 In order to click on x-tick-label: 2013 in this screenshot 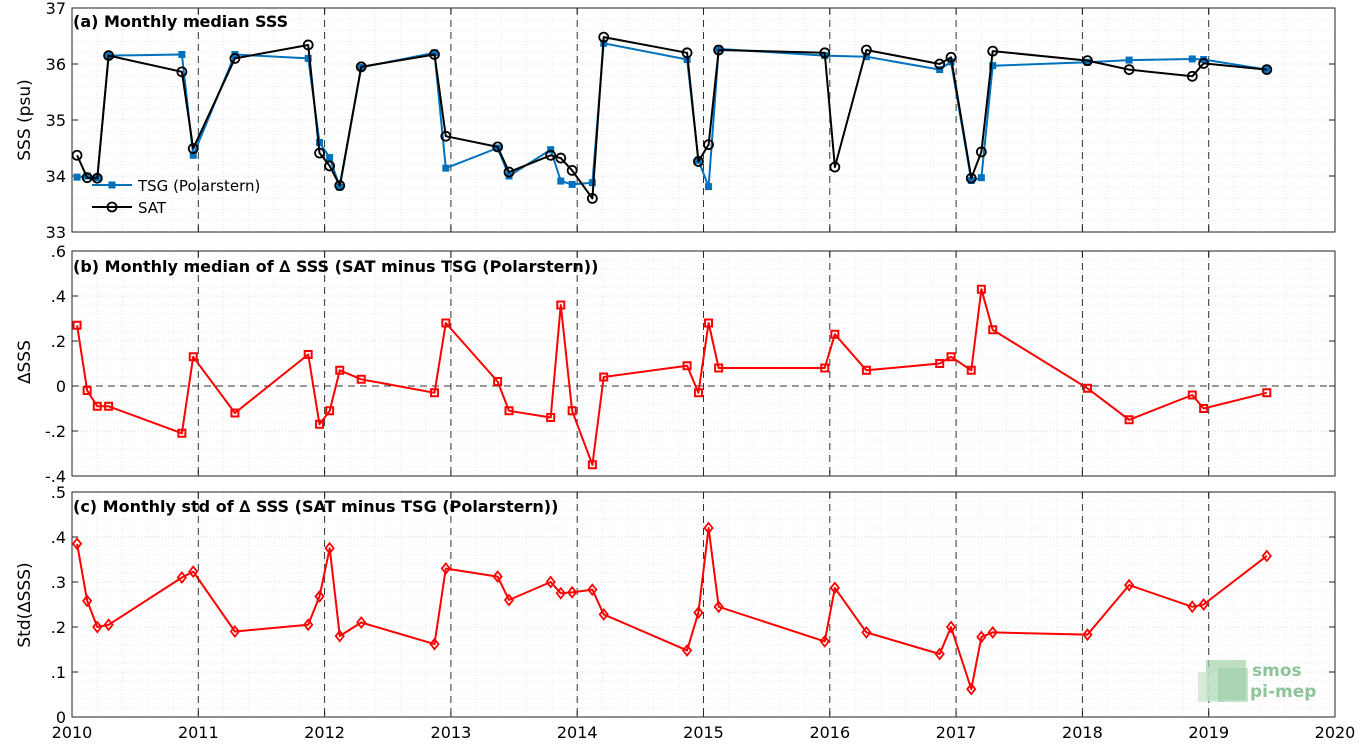, I will do `click(451, 732)`.